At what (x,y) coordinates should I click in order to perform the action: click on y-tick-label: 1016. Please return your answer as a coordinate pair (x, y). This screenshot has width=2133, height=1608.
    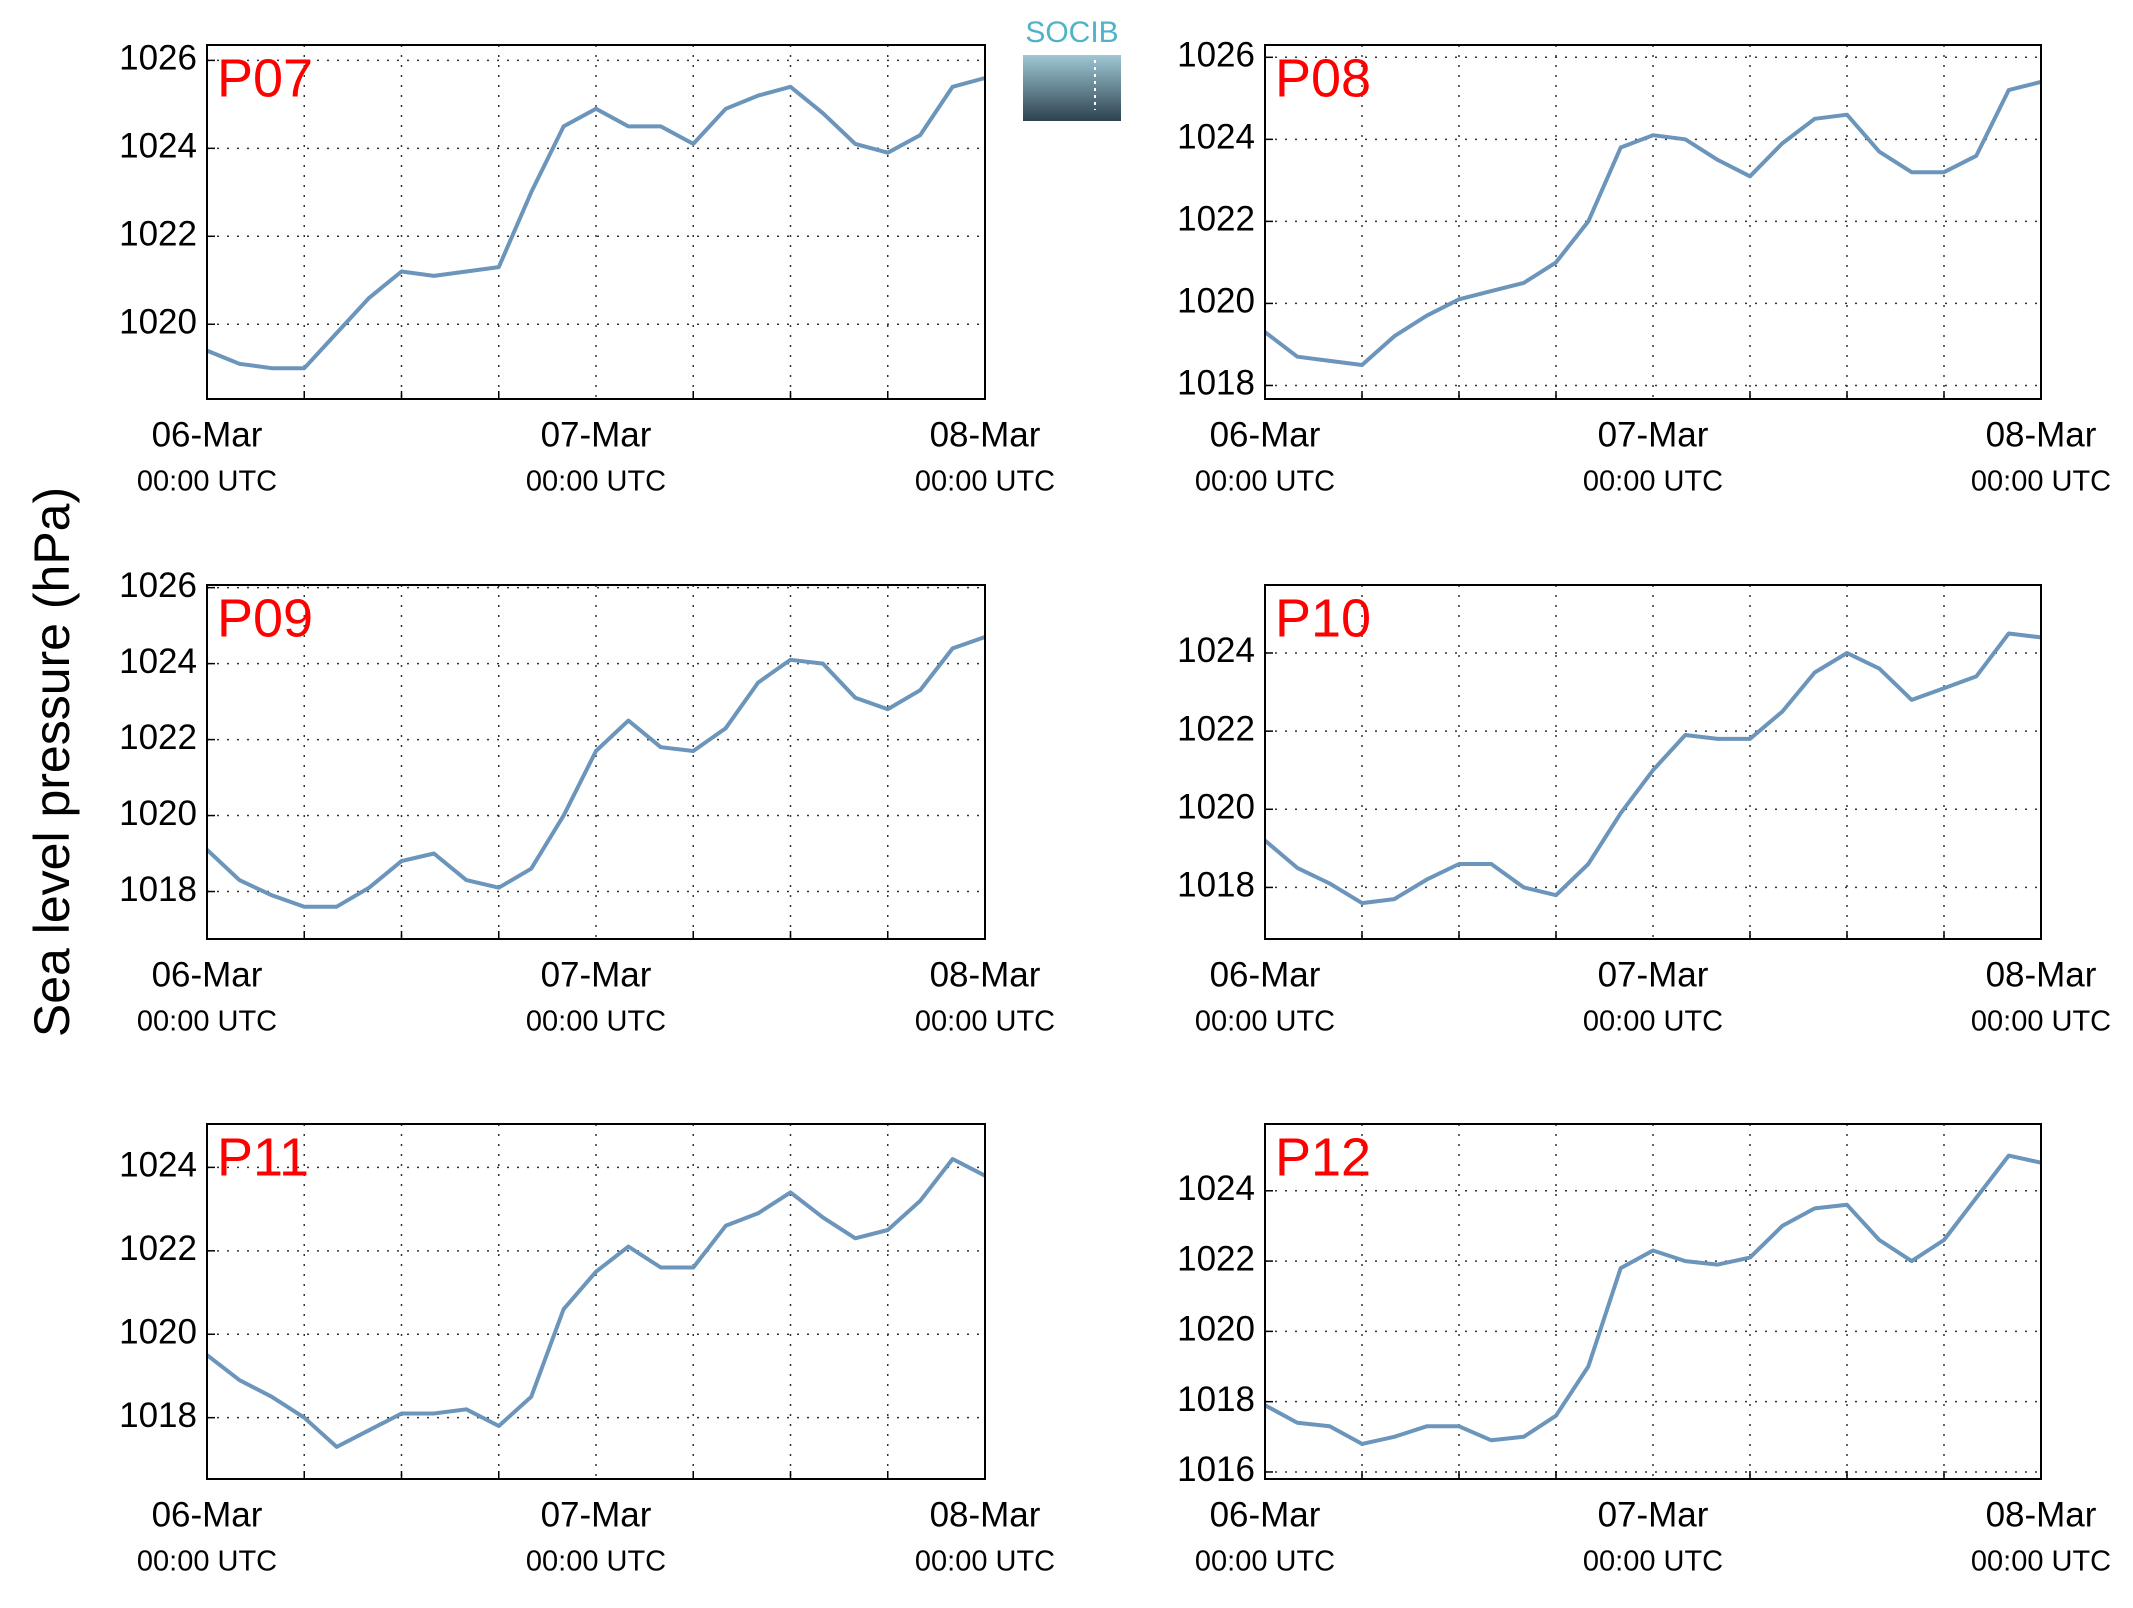
    Looking at the image, I should click on (1216, 1469).